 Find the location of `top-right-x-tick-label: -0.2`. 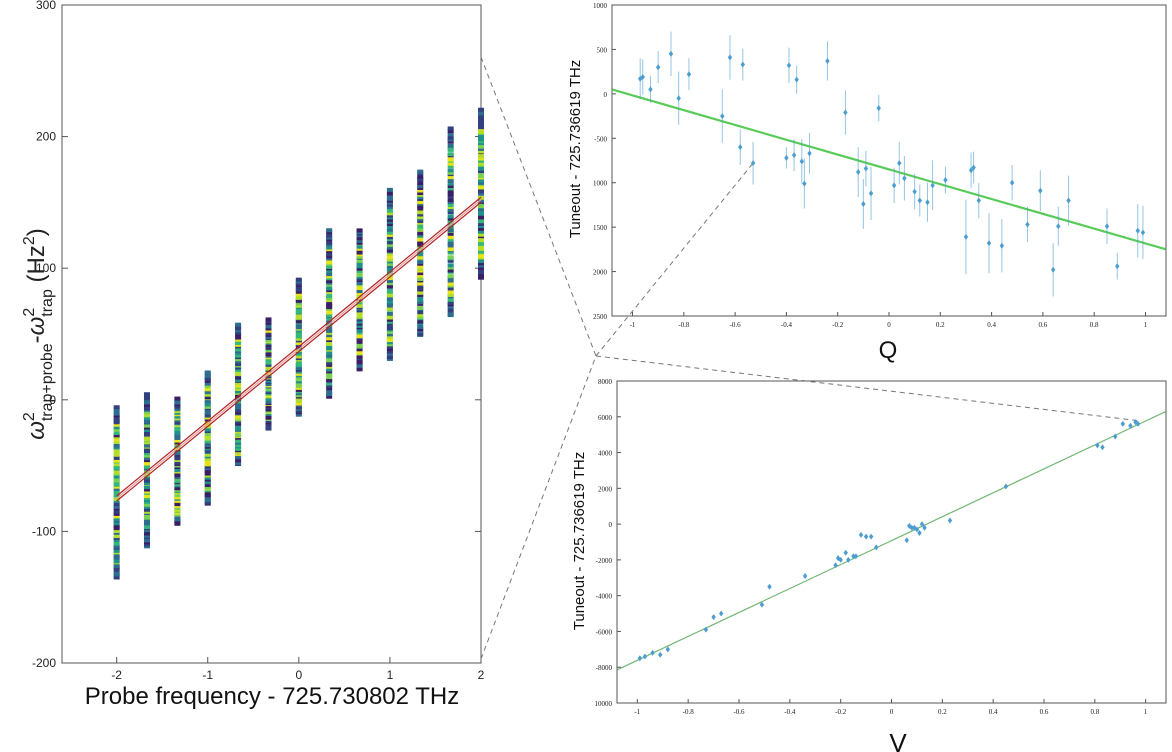

top-right-x-tick-label: -0.2 is located at coordinates (838, 325).